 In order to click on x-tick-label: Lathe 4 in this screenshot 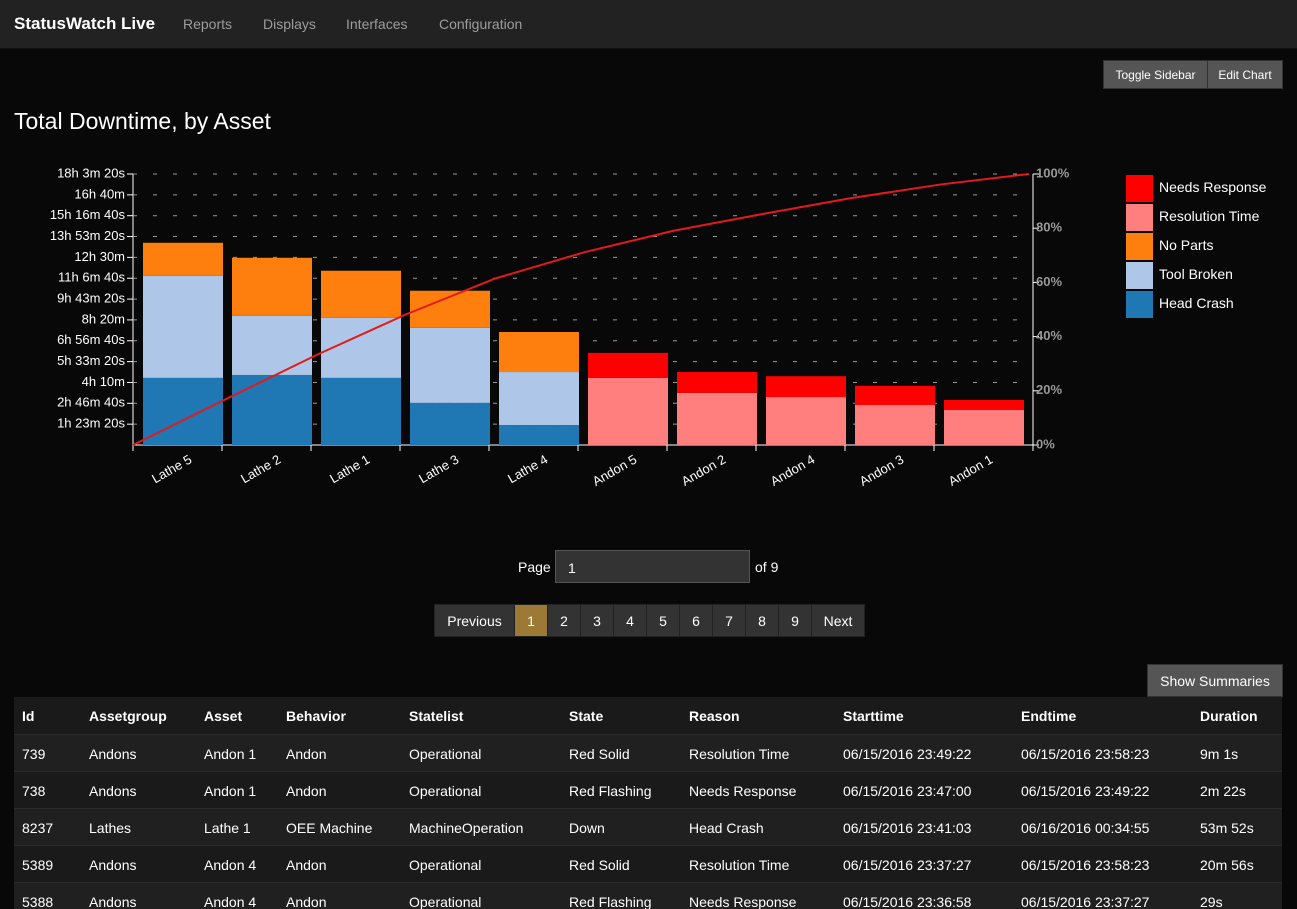, I will do `click(527, 469)`.